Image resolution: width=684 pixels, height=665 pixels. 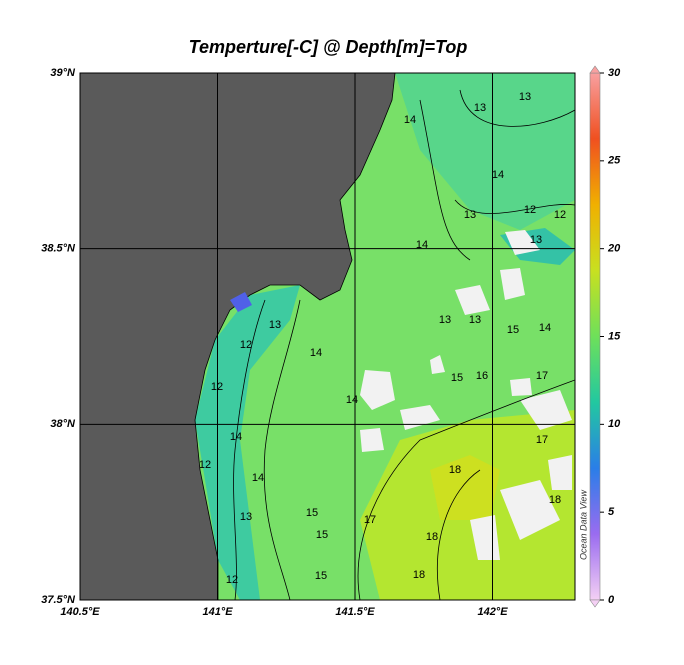 What do you see at coordinates (614, 249) in the screenshot?
I see `colorbar-tick-label: 20` at bounding box center [614, 249].